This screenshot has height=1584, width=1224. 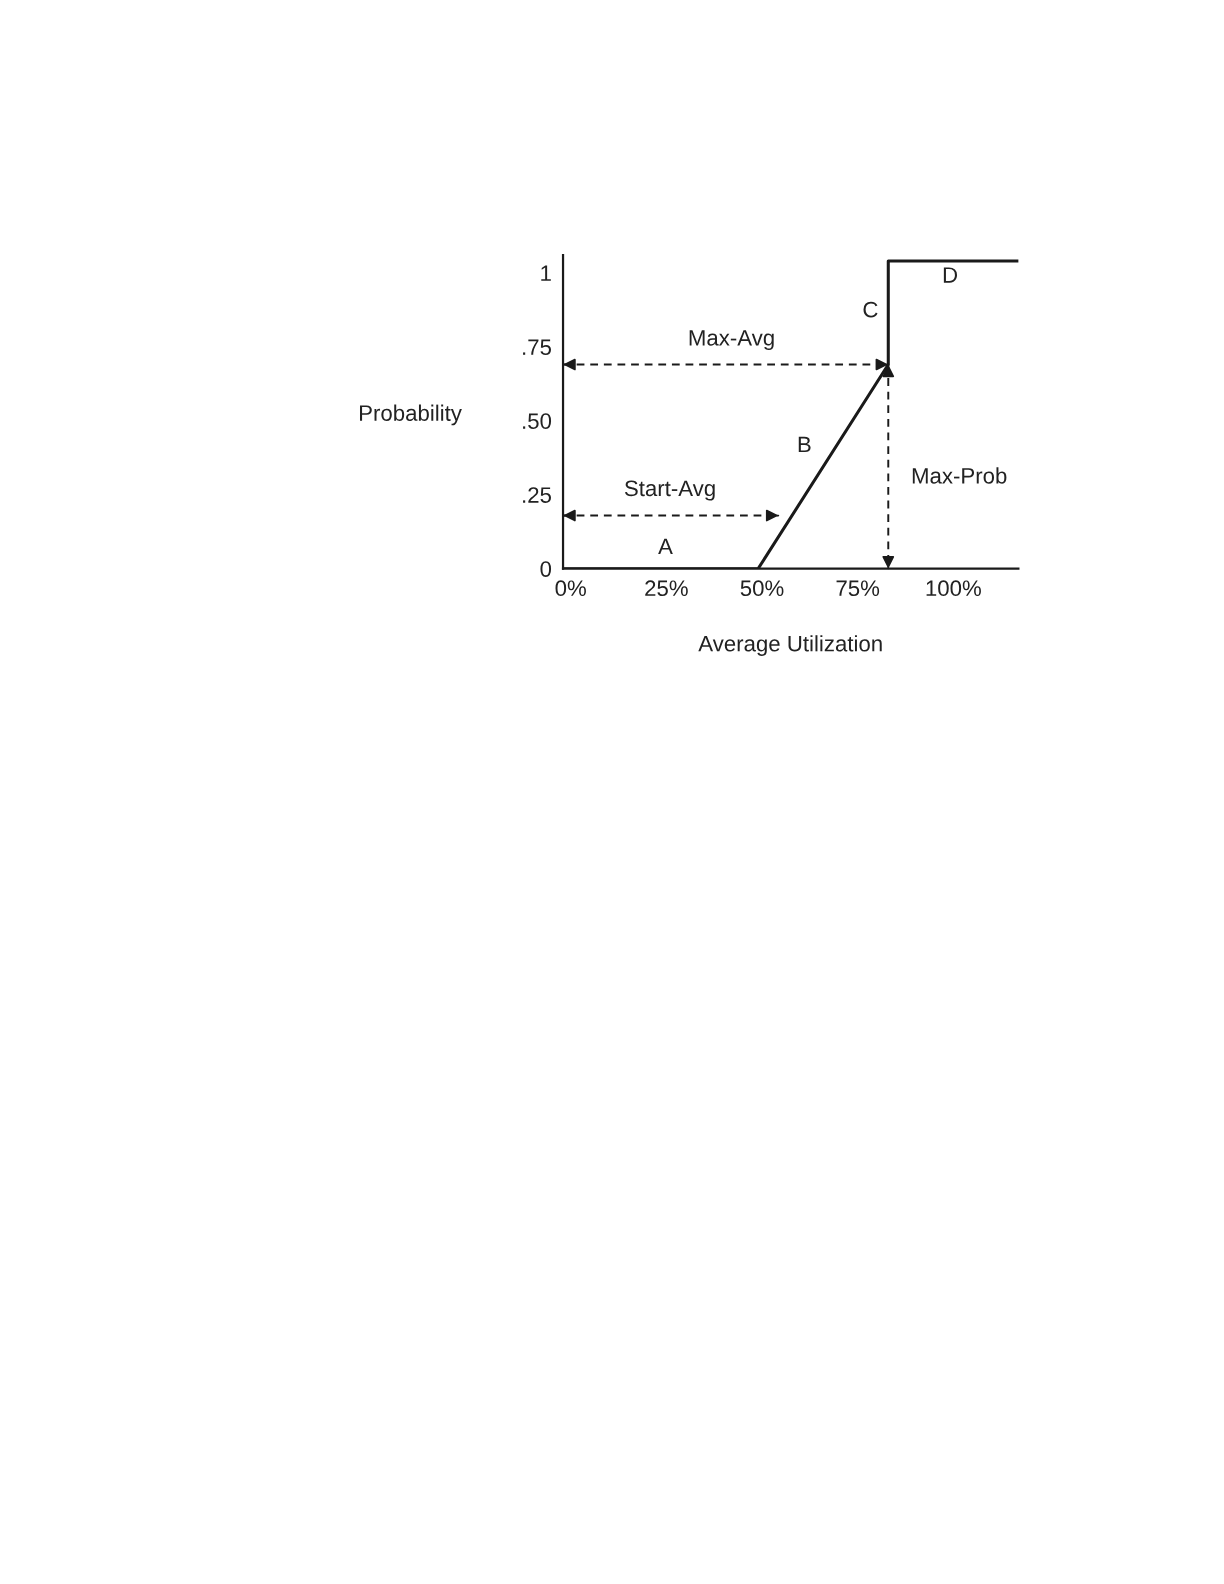 What do you see at coordinates (870, 309) in the screenshot?
I see `annotation: C` at bounding box center [870, 309].